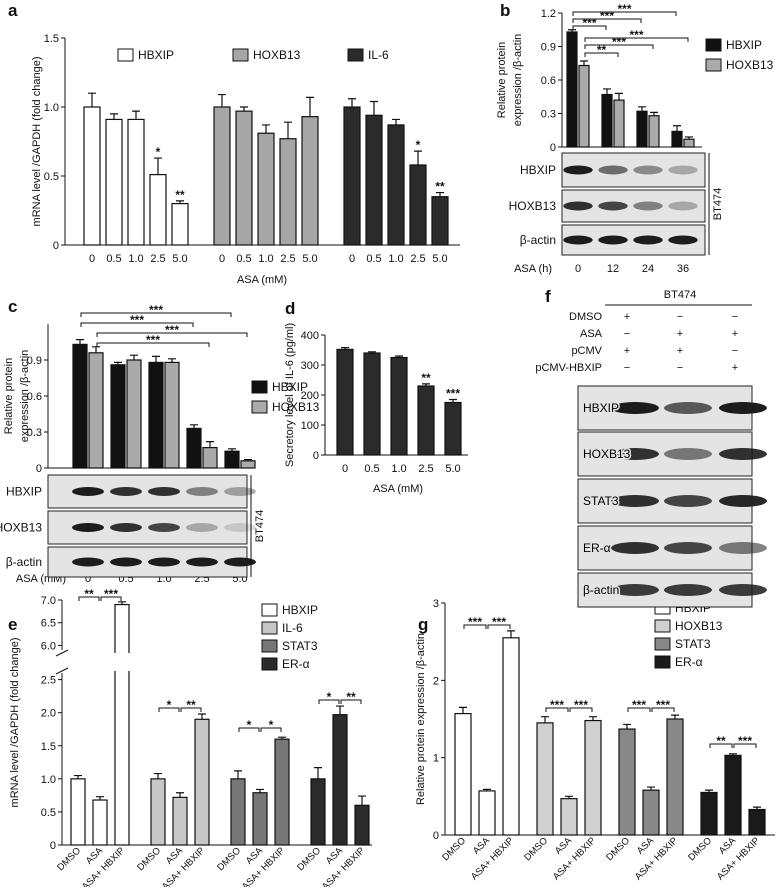 This screenshot has width=778, height=887. What do you see at coordinates (249, 725) in the screenshot?
I see `significance-label: *` at bounding box center [249, 725].